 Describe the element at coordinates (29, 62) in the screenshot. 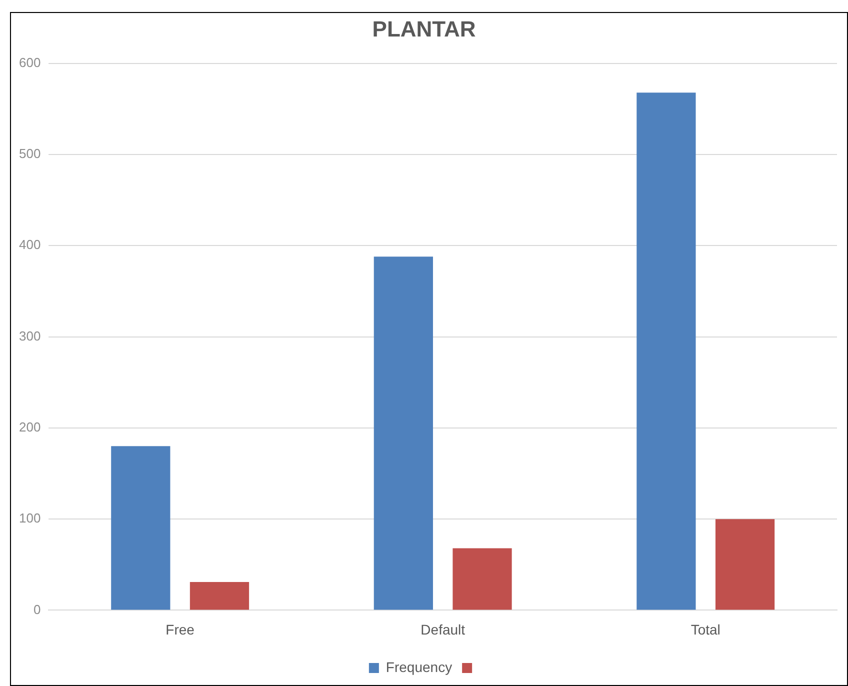

I see `y-tick-label: 600` at that location.